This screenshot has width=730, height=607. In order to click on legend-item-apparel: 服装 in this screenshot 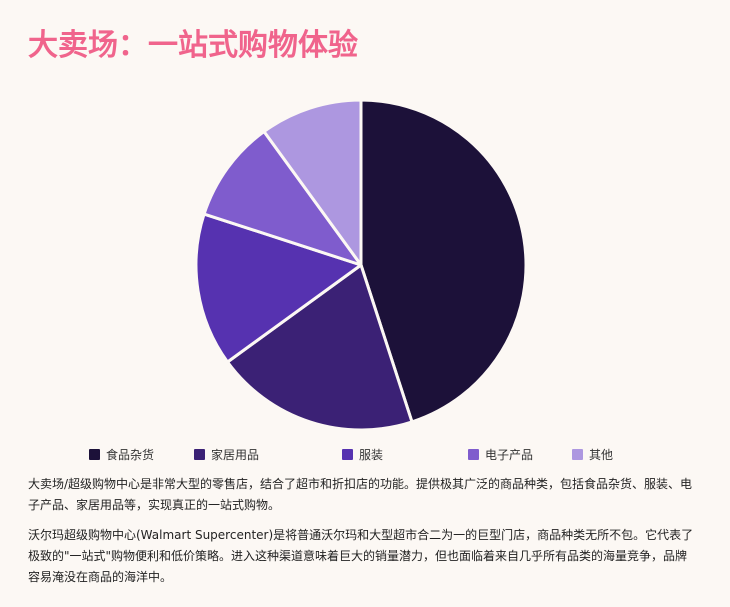, I will do `click(362, 454)`.